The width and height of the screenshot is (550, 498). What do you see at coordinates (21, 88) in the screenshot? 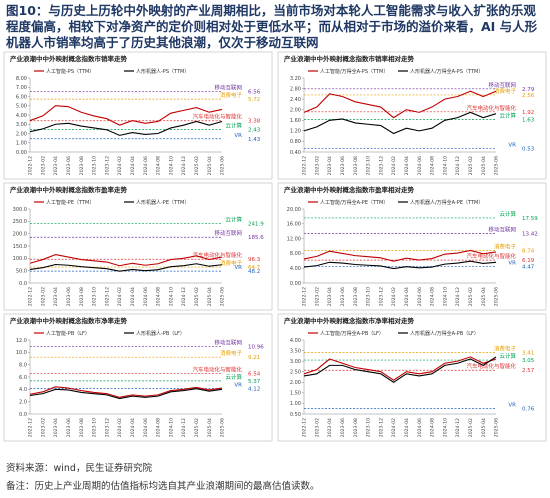
I see `y-tick-label: 7.00` at bounding box center [21, 88].